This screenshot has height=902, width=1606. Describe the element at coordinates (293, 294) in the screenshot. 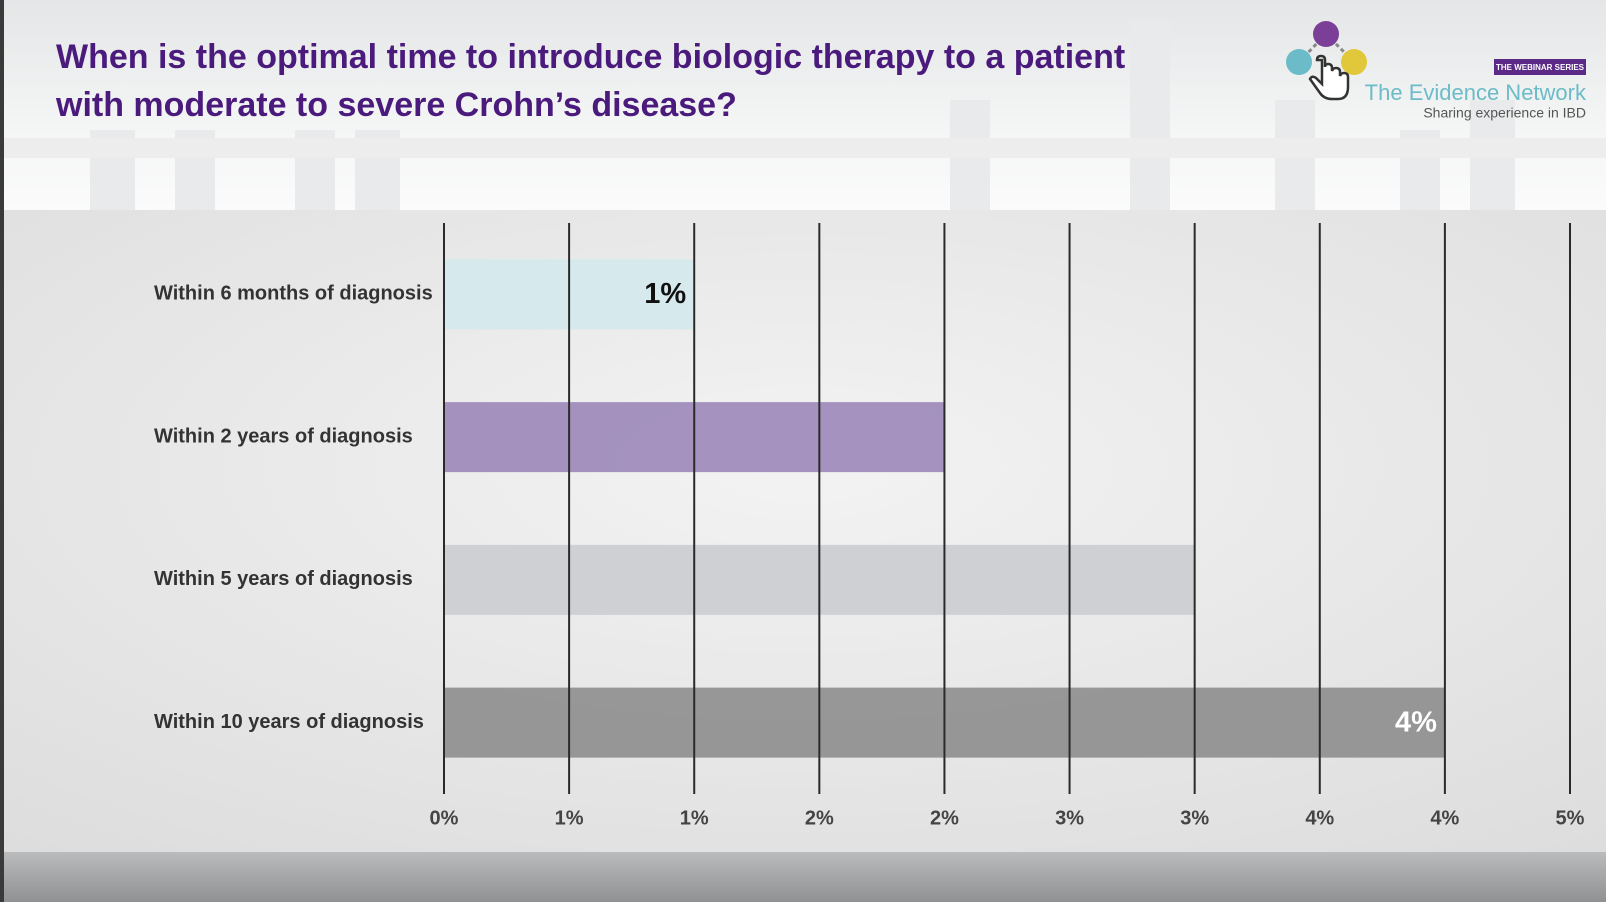

I see `category-label: Within 6 months of diagnosis` at that location.